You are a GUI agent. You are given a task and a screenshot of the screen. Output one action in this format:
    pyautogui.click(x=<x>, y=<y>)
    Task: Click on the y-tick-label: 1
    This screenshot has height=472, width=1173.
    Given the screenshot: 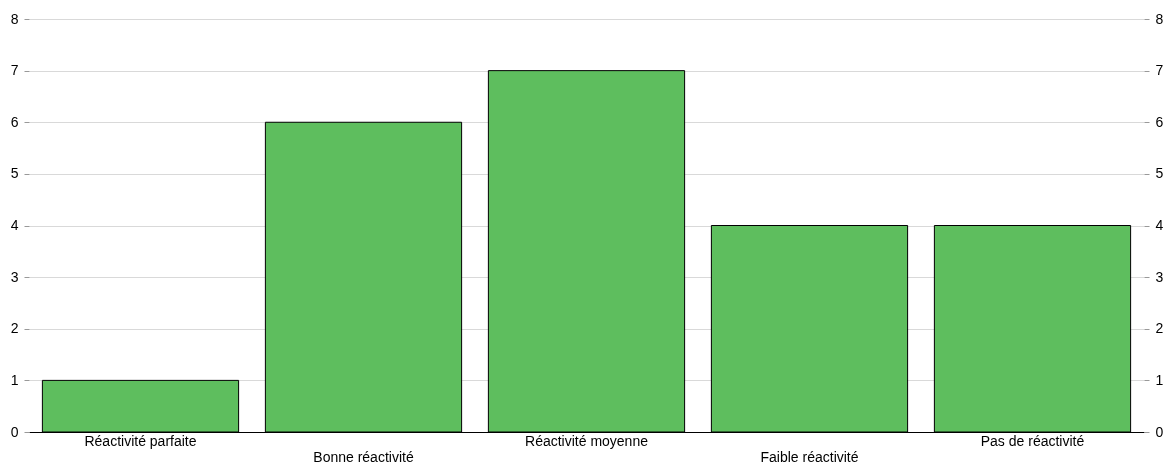 What is the action you would take?
    pyautogui.click(x=14, y=379)
    